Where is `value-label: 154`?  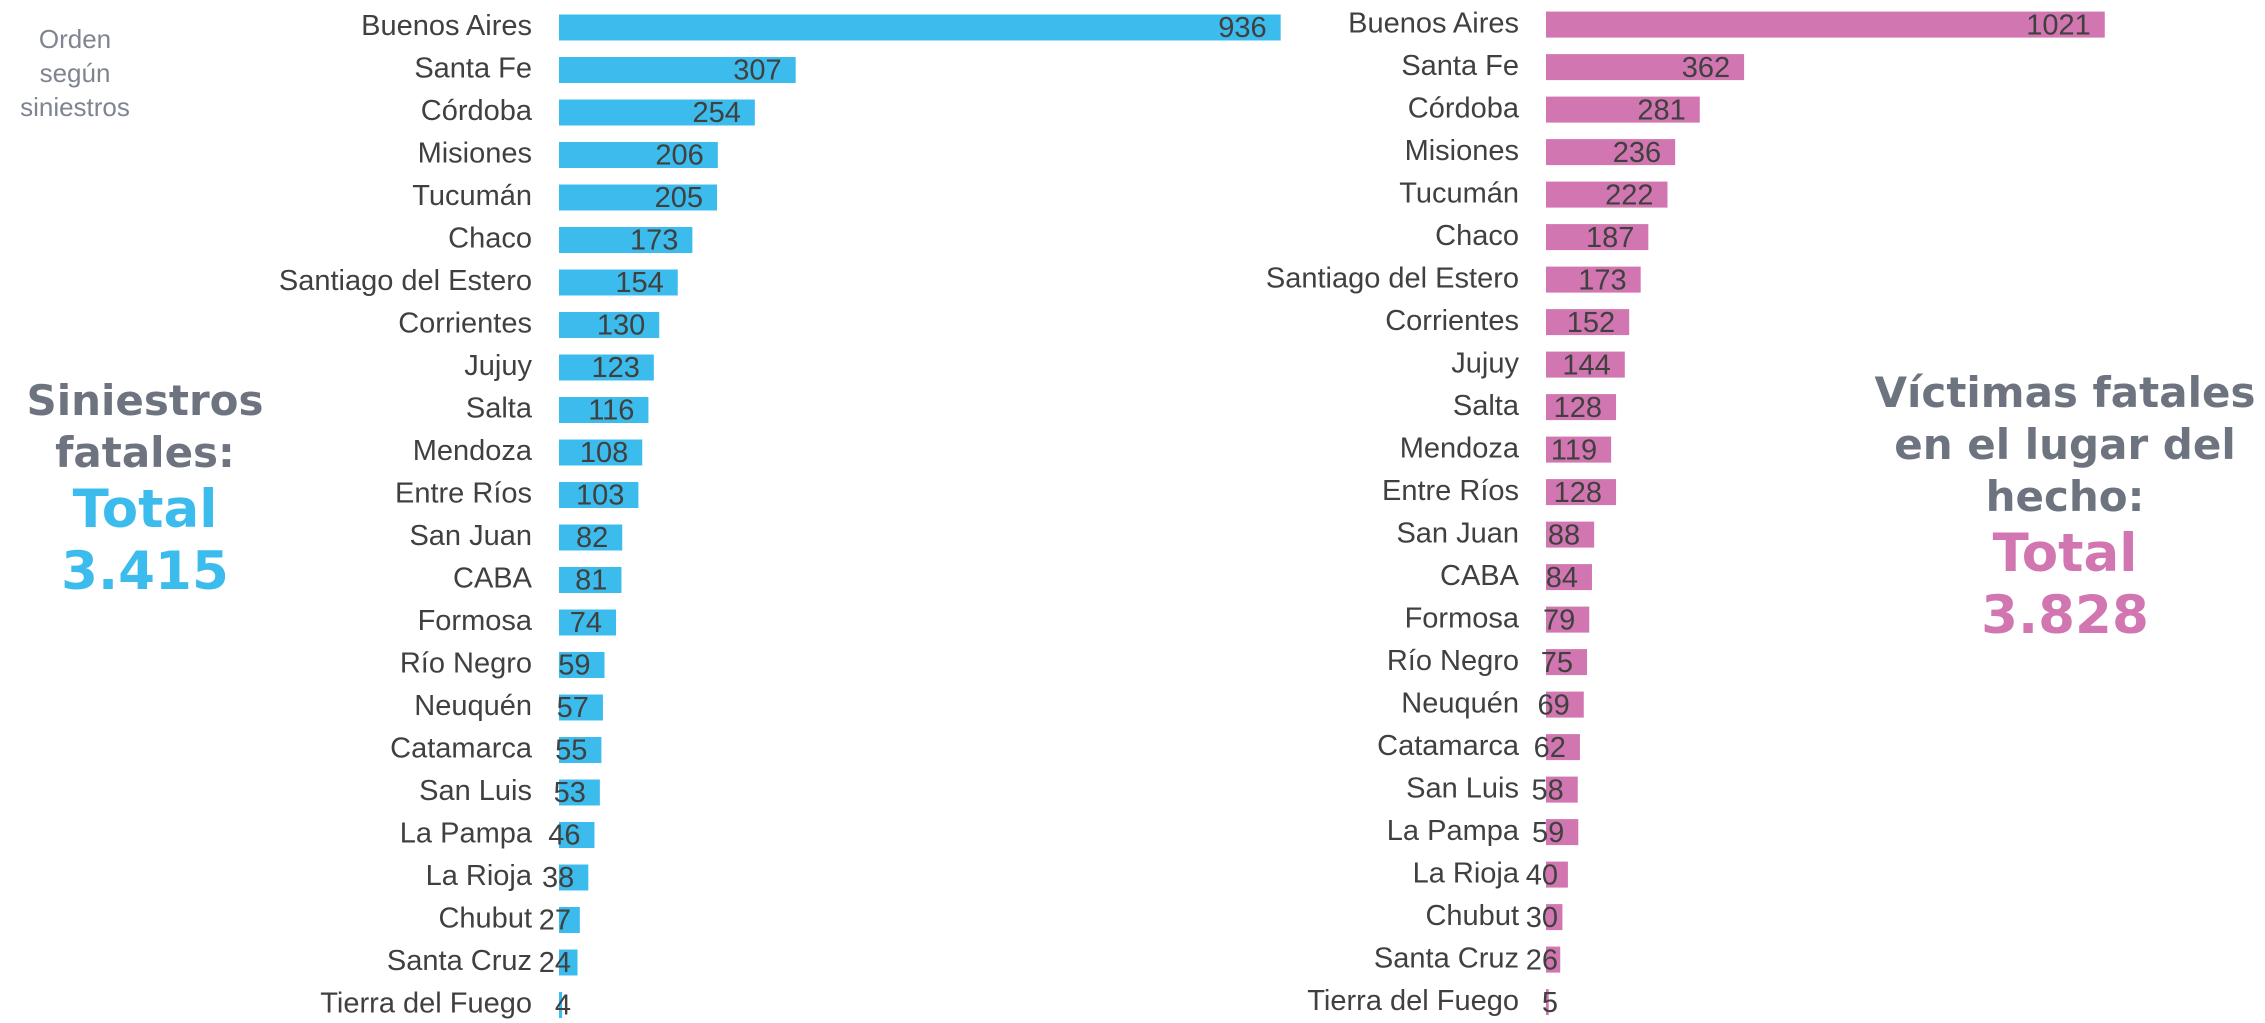
value-label: 154 is located at coordinates (639, 283).